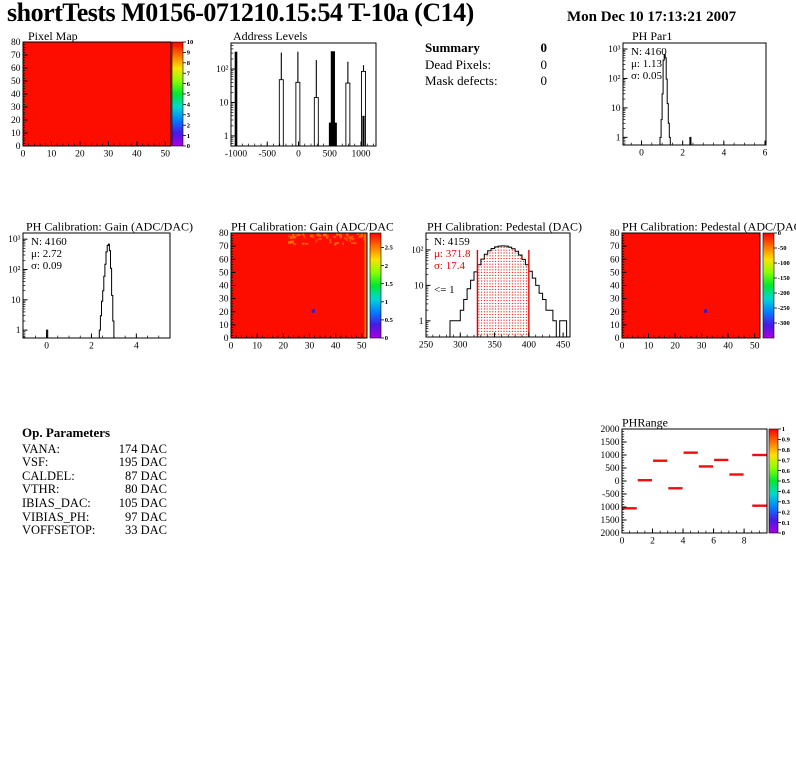  What do you see at coordinates (544, 47) in the screenshot?
I see `summary-total: 0` at bounding box center [544, 47].